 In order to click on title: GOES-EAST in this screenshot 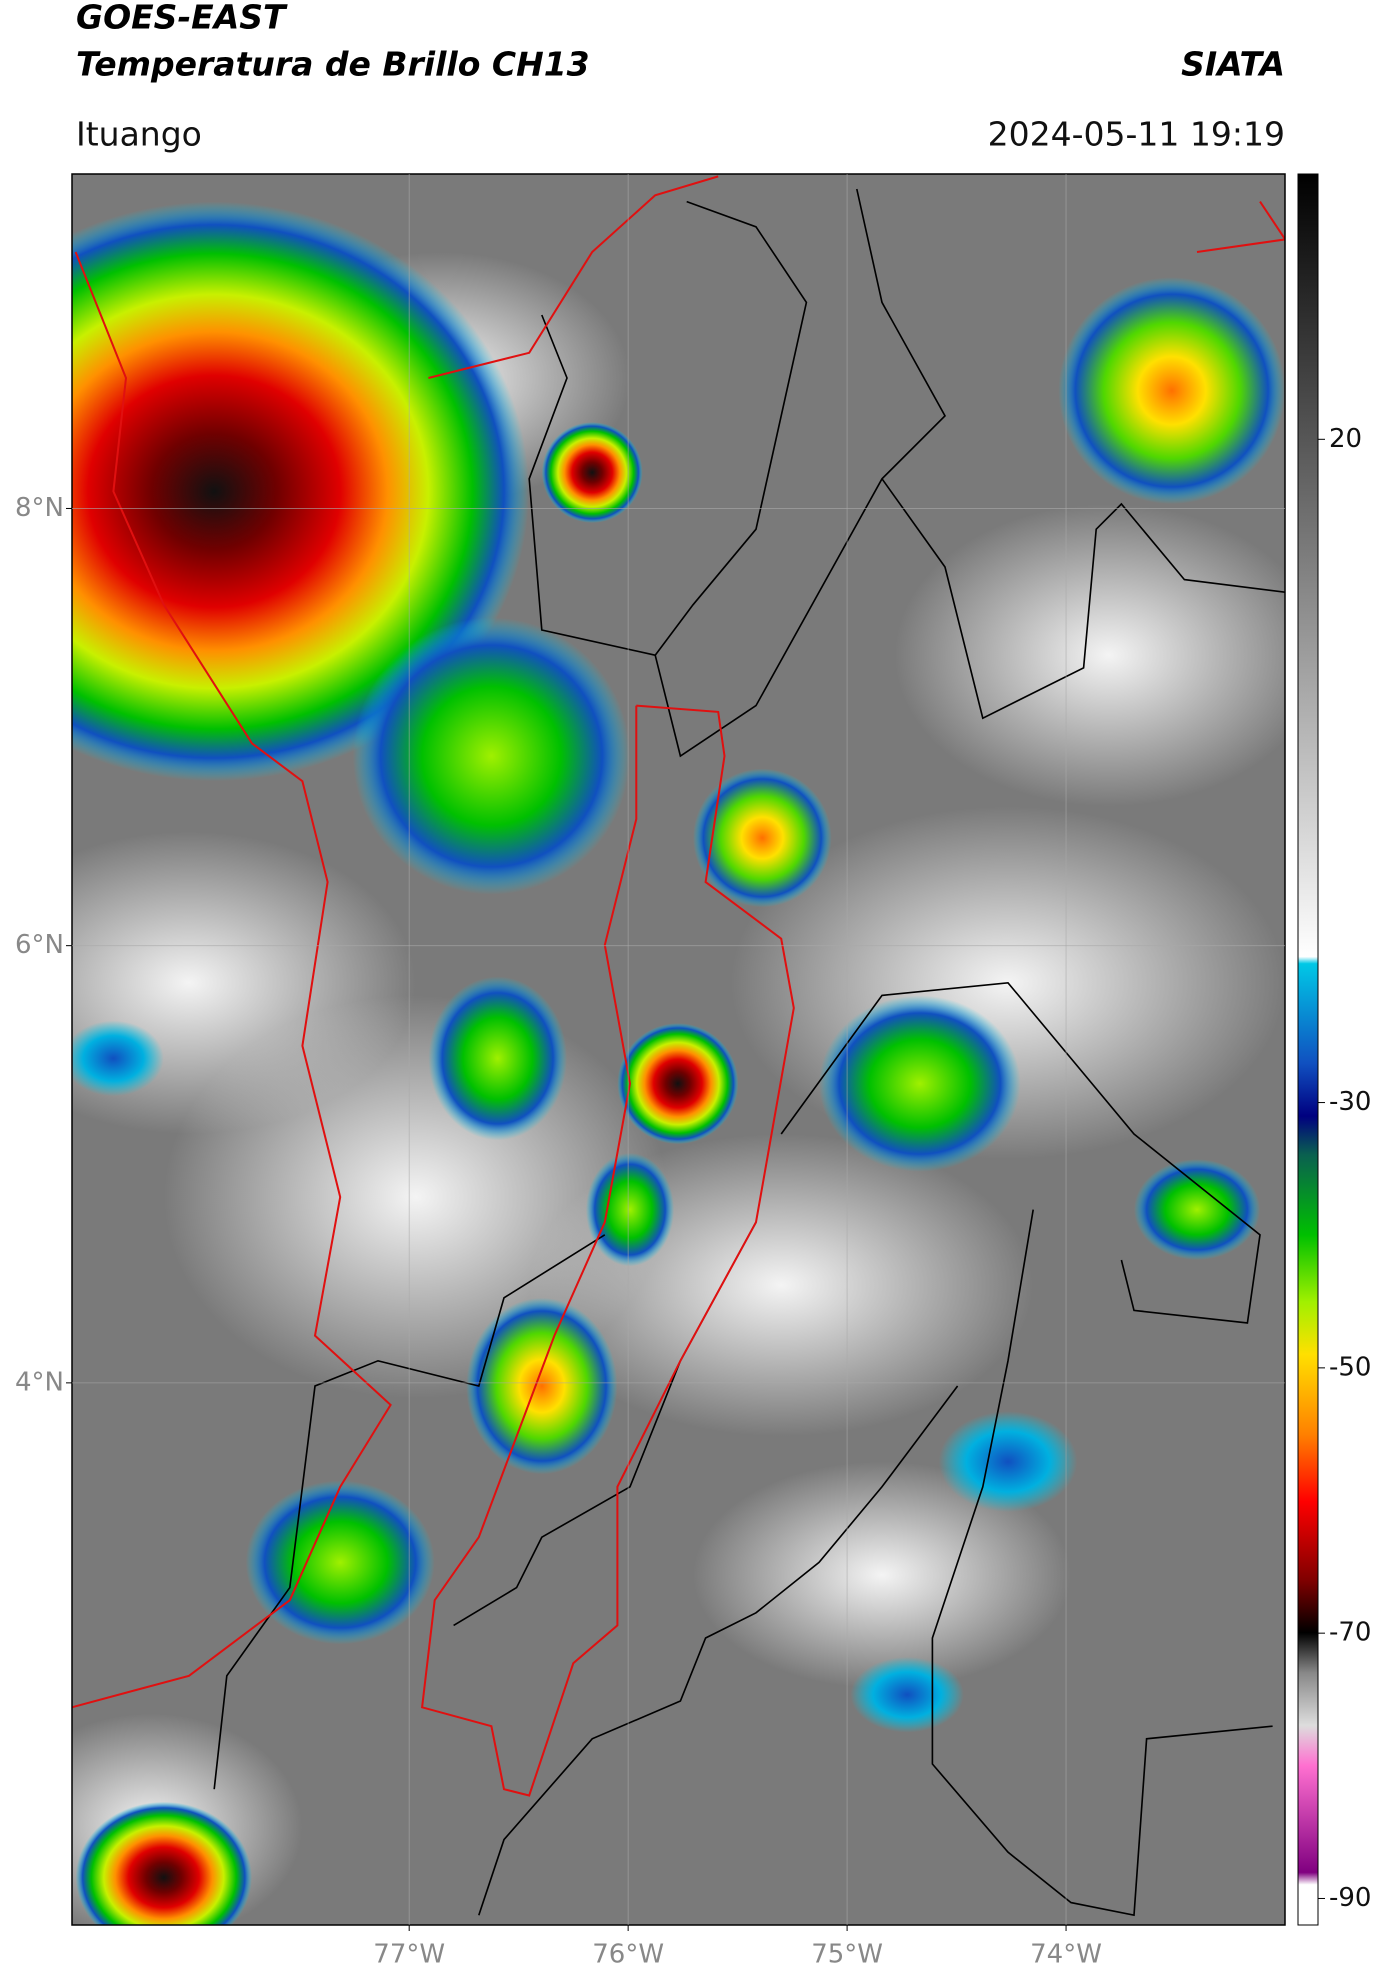, I will do `click(182, 18)`.